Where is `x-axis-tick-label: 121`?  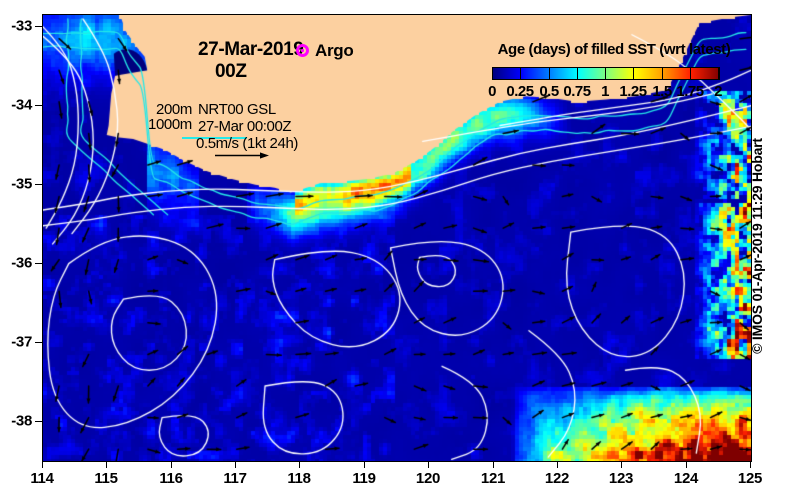
x-axis-tick-label: 121 is located at coordinates (493, 478).